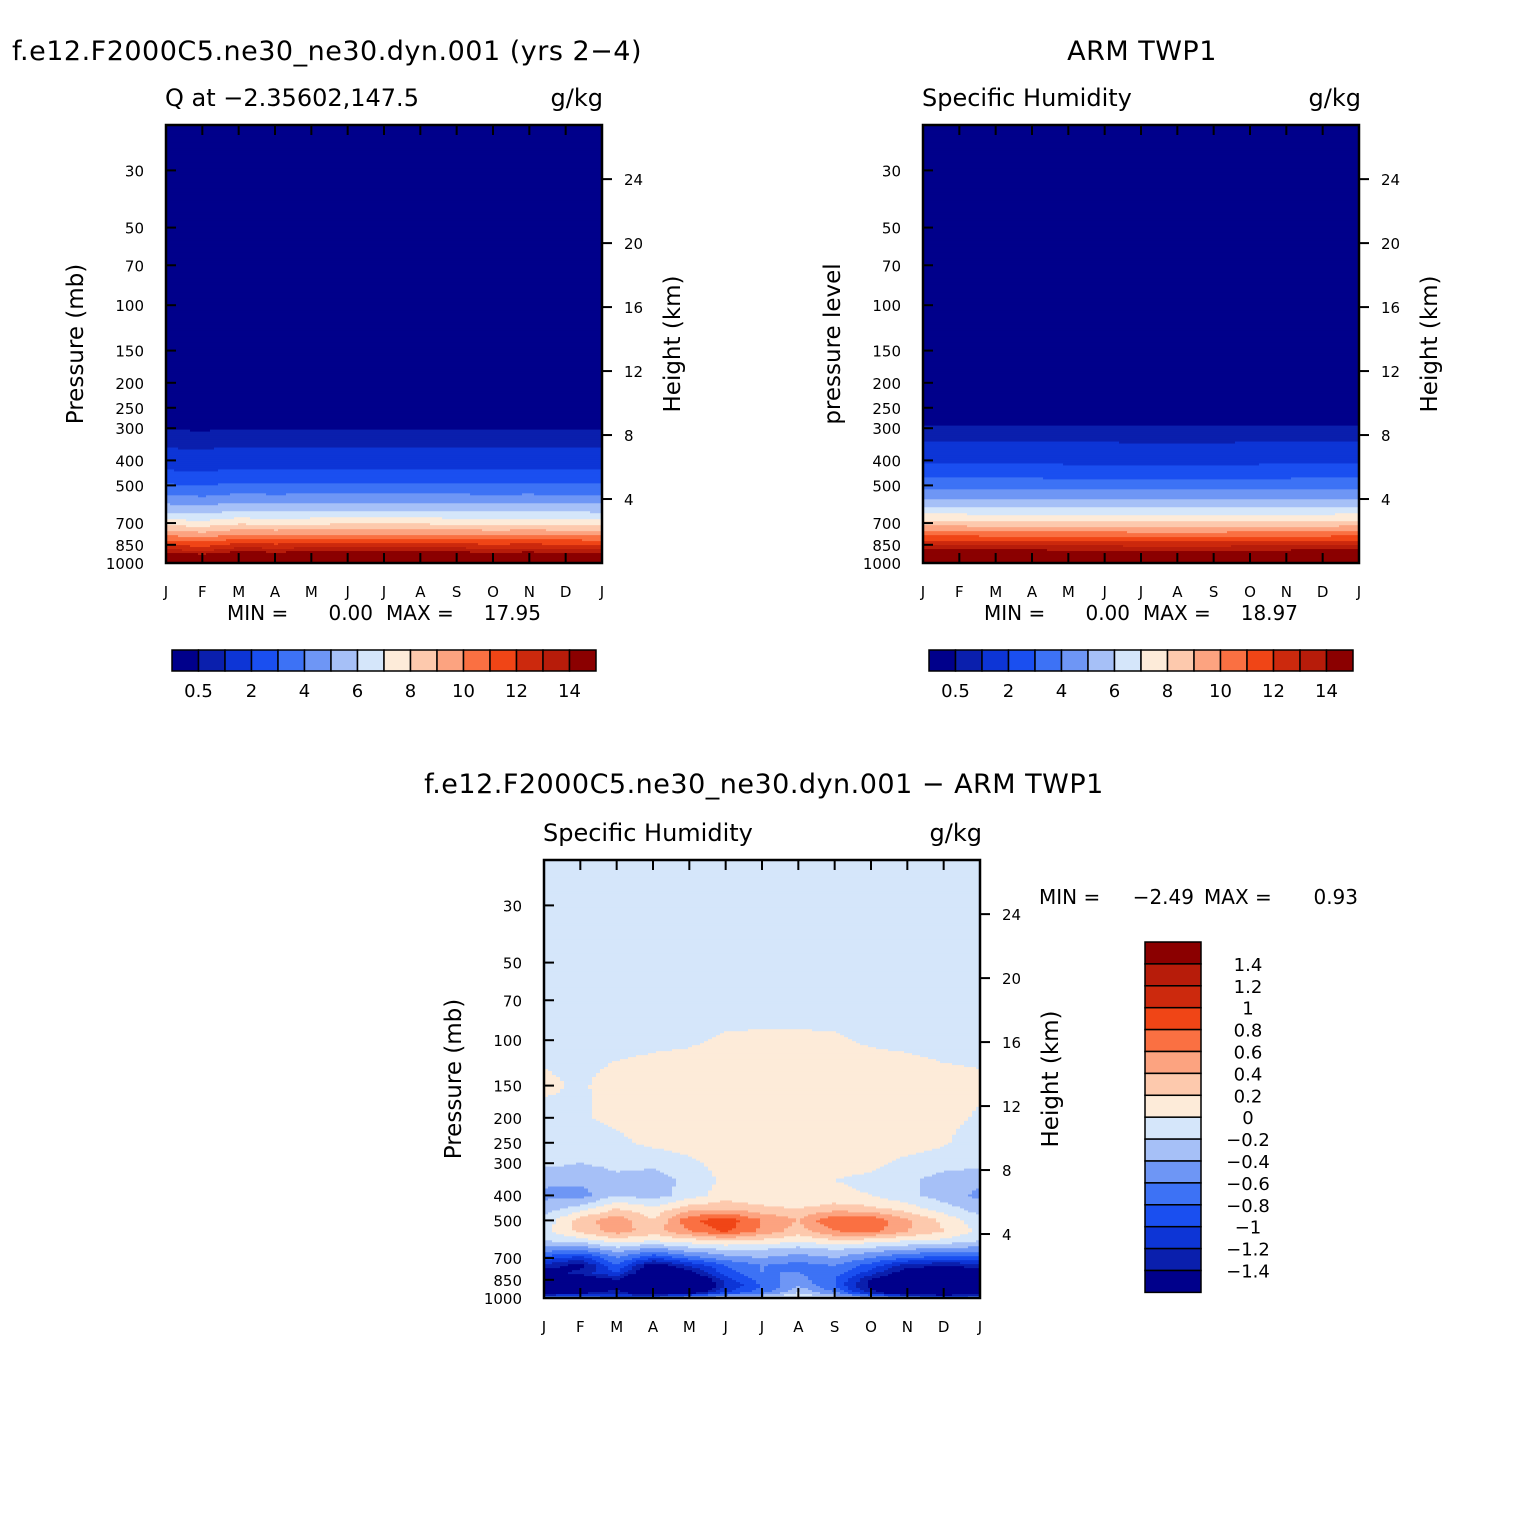  I want to click on y2-tick-label: 20, so click(1390, 244).